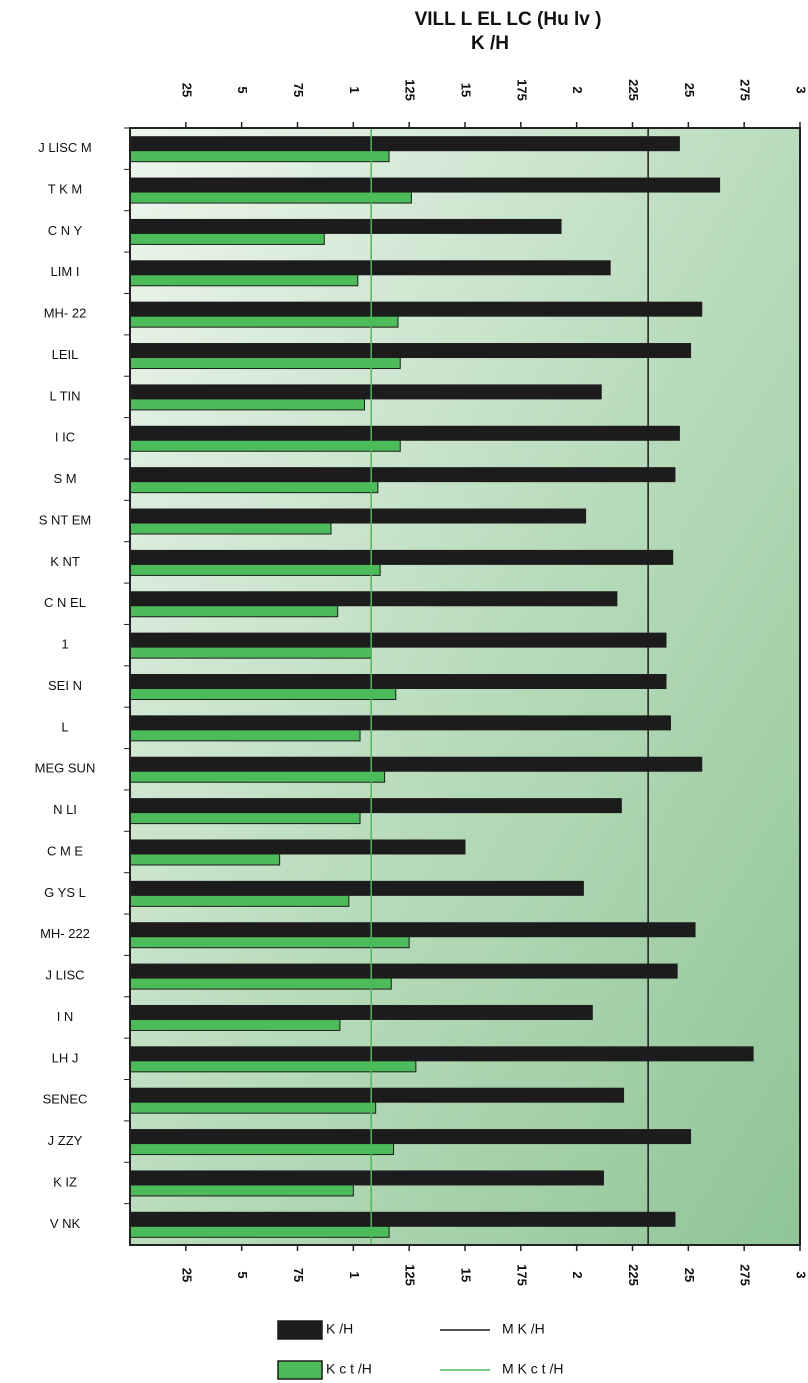 This screenshot has height=1383, width=808. Describe the element at coordinates (65, 1181) in the screenshot. I see `y-tick-label: K IZ` at that location.